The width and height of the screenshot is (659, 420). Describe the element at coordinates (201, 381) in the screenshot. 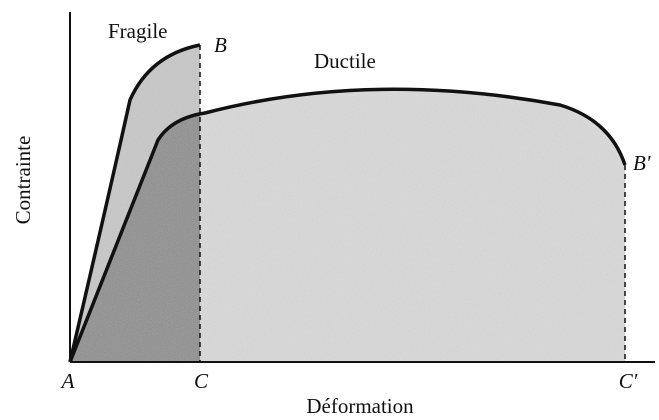

I see `point-label: C` at that location.